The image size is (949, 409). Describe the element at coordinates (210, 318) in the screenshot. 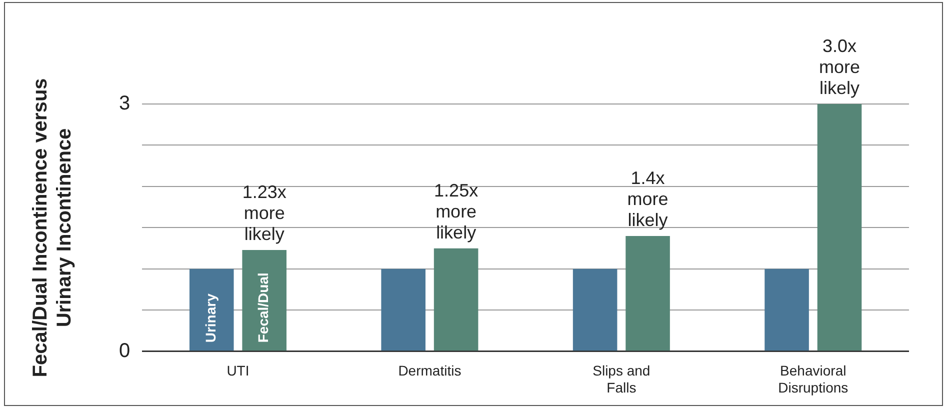

I see `series-label: Urinary` at that location.